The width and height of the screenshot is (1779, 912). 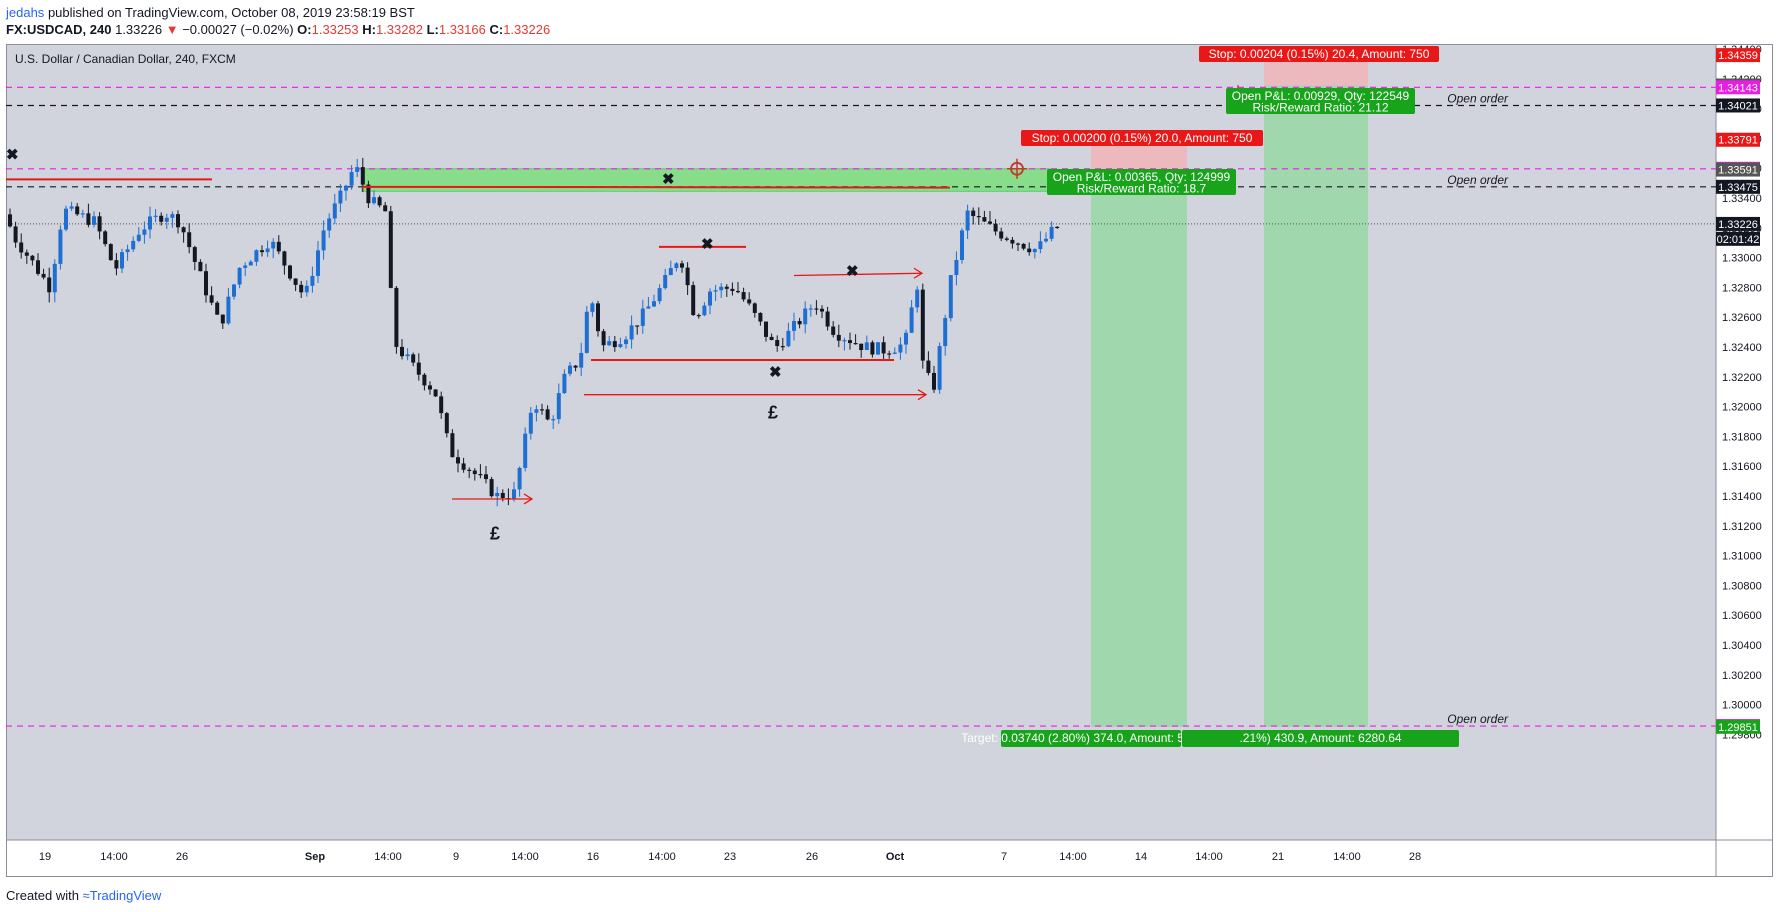 I want to click on position-1-target-zone, so click(x=1139, y=448).